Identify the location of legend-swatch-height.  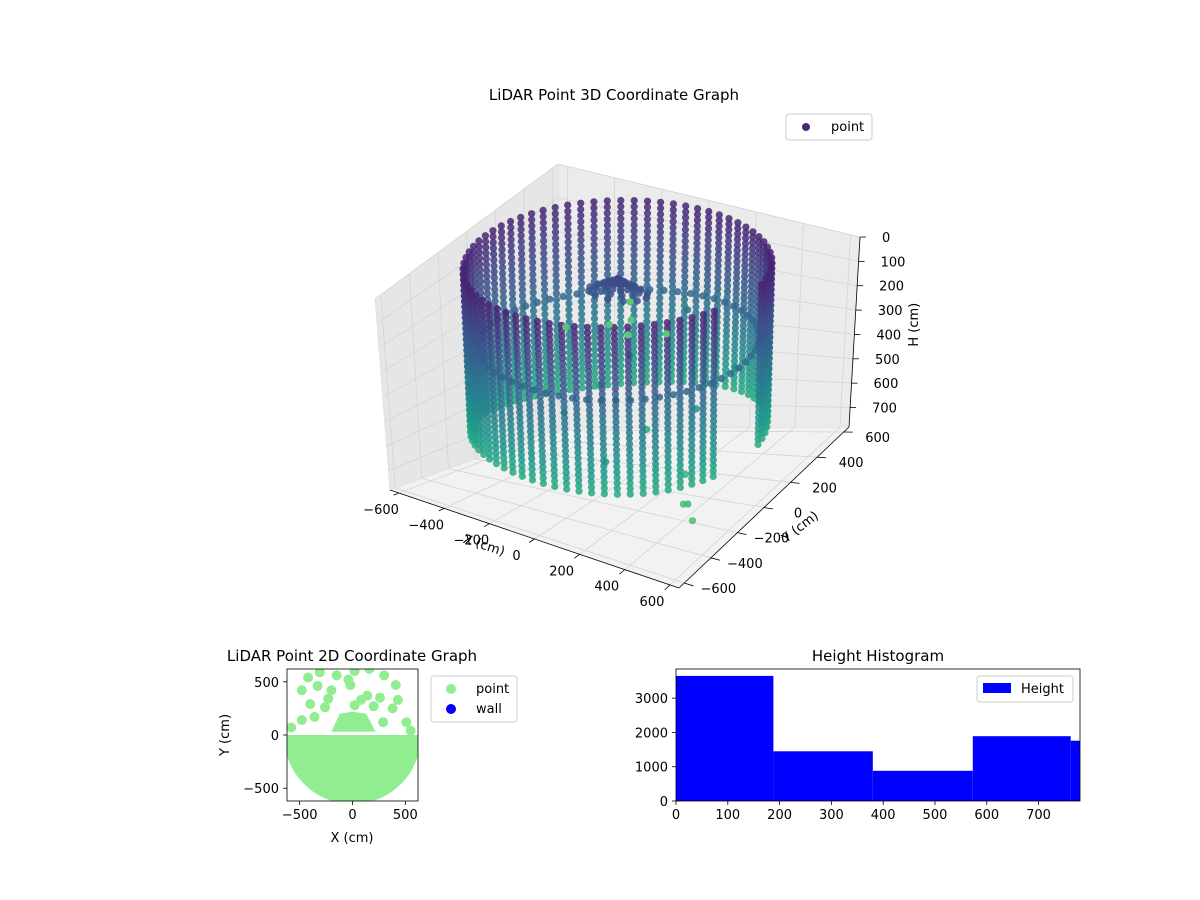
(997, 688).